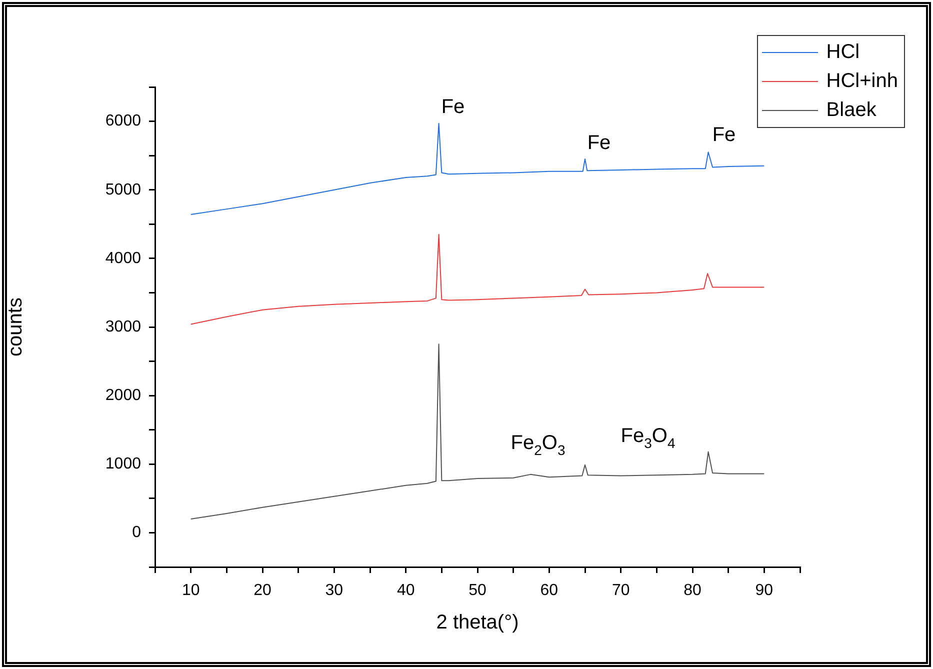 The height and width of the screenshot is (669, 933). Describe the element at coordinates (477, 591) in the screenshot. I see `x-tick-label: 50` at that location.